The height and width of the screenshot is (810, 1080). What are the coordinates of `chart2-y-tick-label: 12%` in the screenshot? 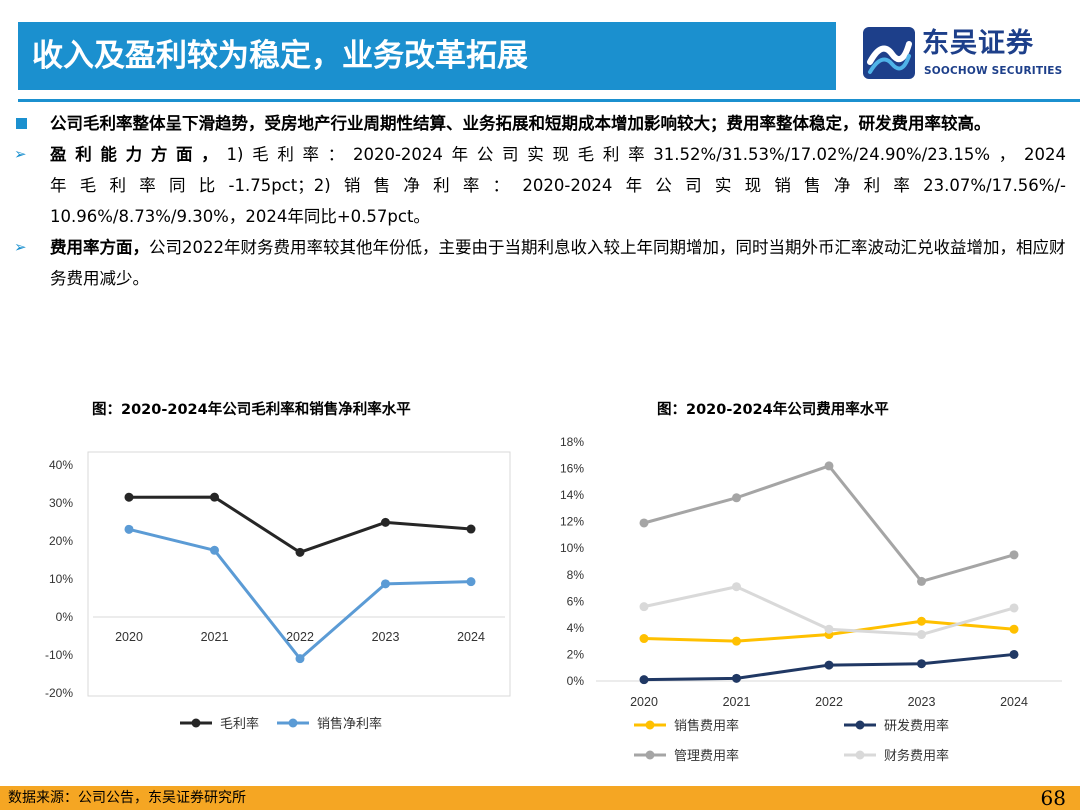 It's located at (572, 522).